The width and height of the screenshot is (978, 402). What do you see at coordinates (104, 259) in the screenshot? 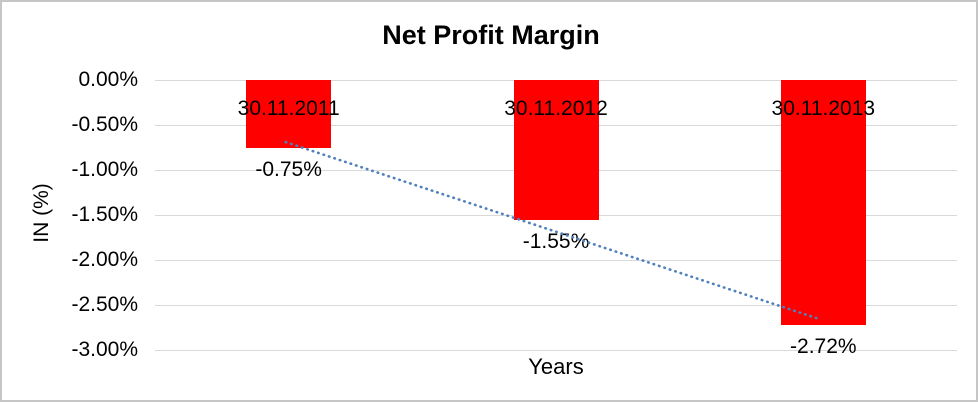
I see `y-tick-label: -2.00%` at bounding box center [104, 259].